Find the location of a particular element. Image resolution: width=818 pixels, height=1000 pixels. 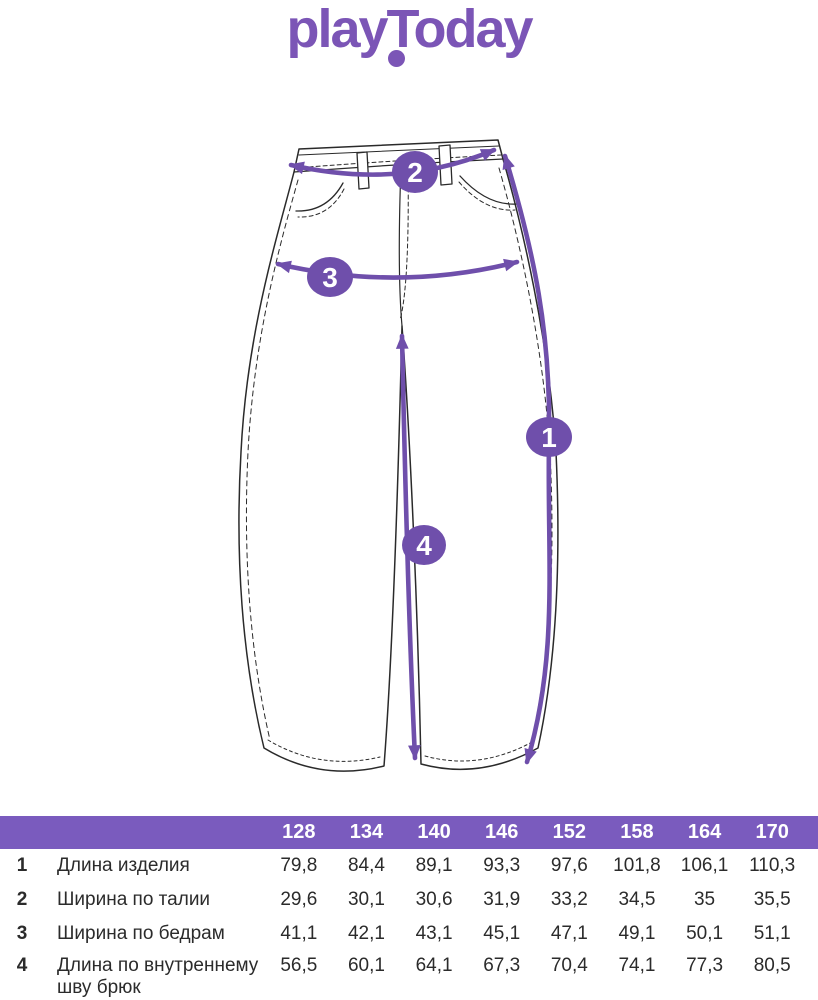

measurement-value: 64,1 is located at coordinates (434, 965).